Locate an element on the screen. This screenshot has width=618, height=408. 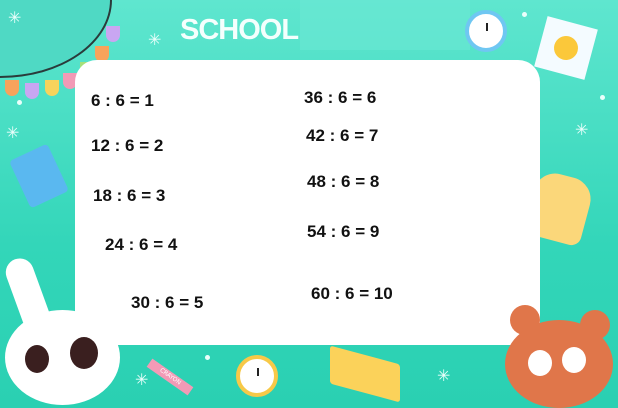
bunny-illustration is located at coordinates (62, 329).